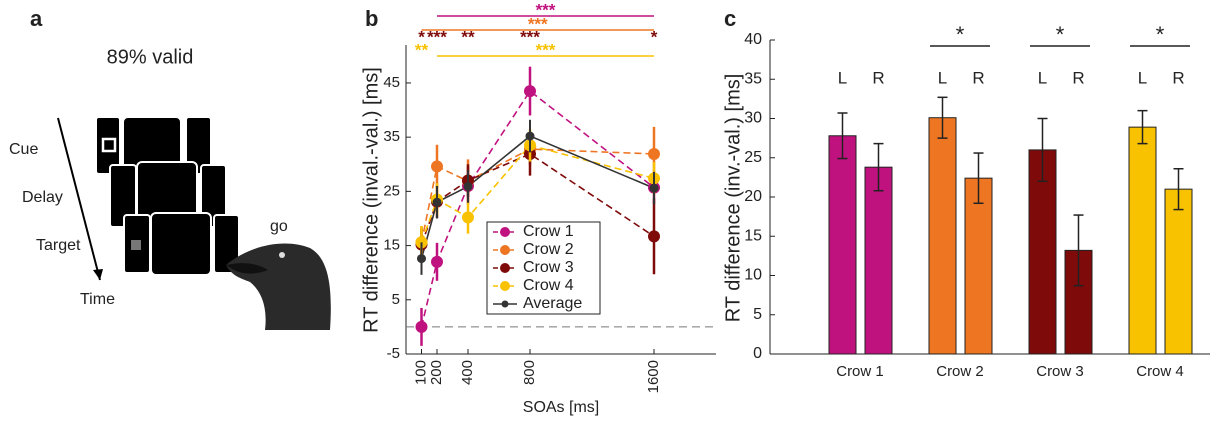  What do you see at coordinates (1160, 371) in the screenshot?
I see `x-tick-label: Crow 4` at bounding box center [1160, 371].